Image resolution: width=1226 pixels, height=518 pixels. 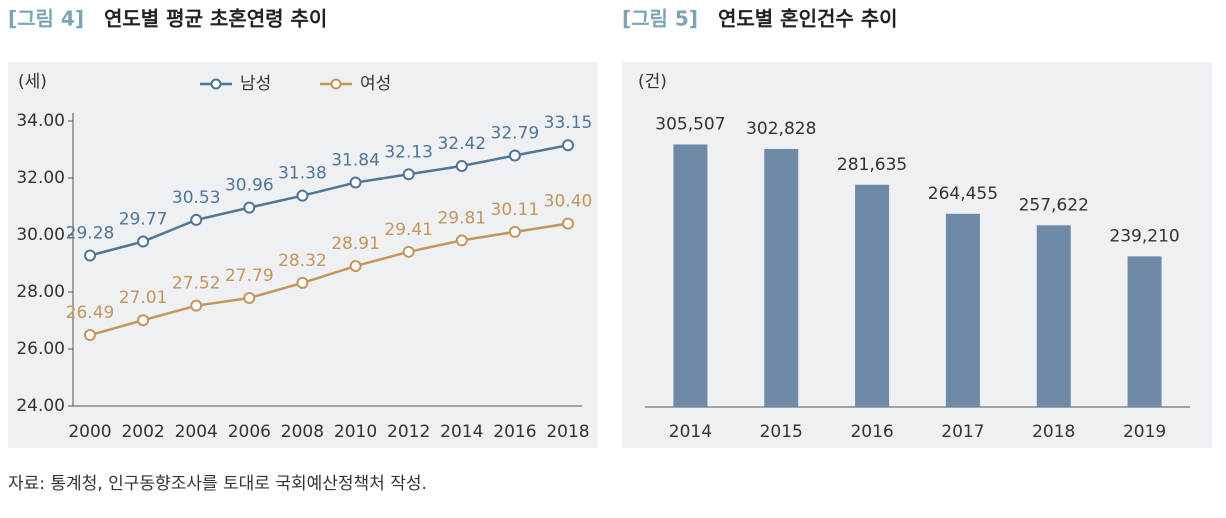 I want to click on figure-label: [그림 4], so click(x=46, y=19).